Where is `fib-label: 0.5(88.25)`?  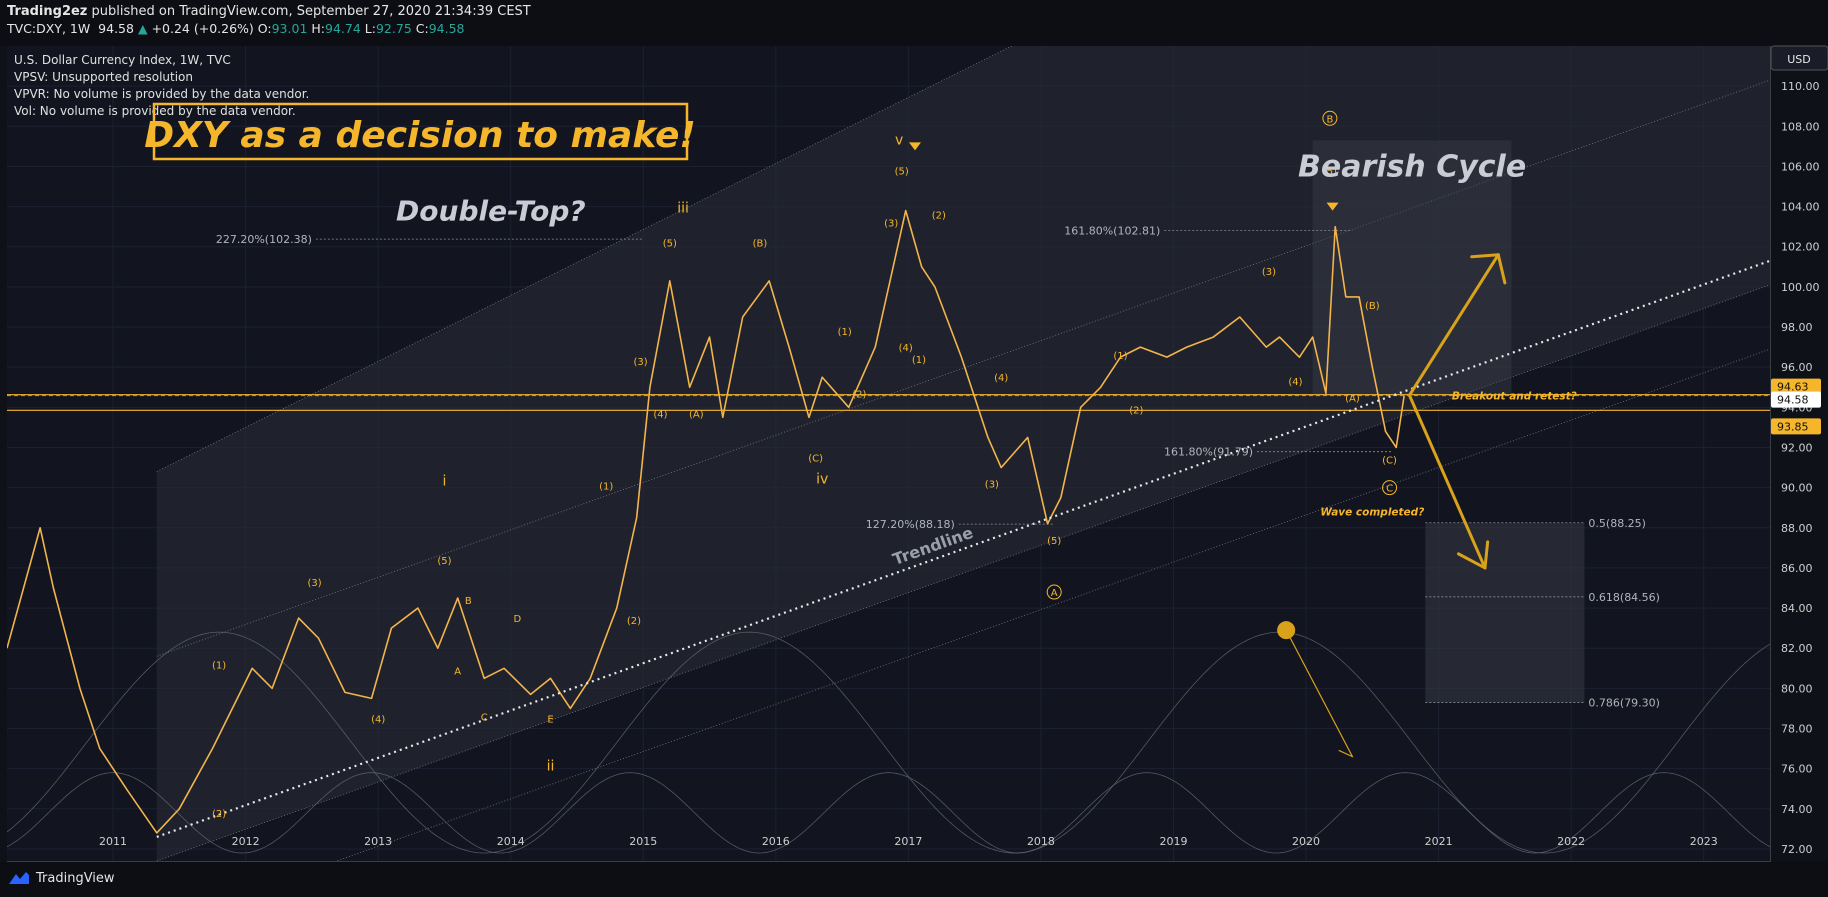
fib-label: 0.5(88.25) is located at coordinates (1617, 523).